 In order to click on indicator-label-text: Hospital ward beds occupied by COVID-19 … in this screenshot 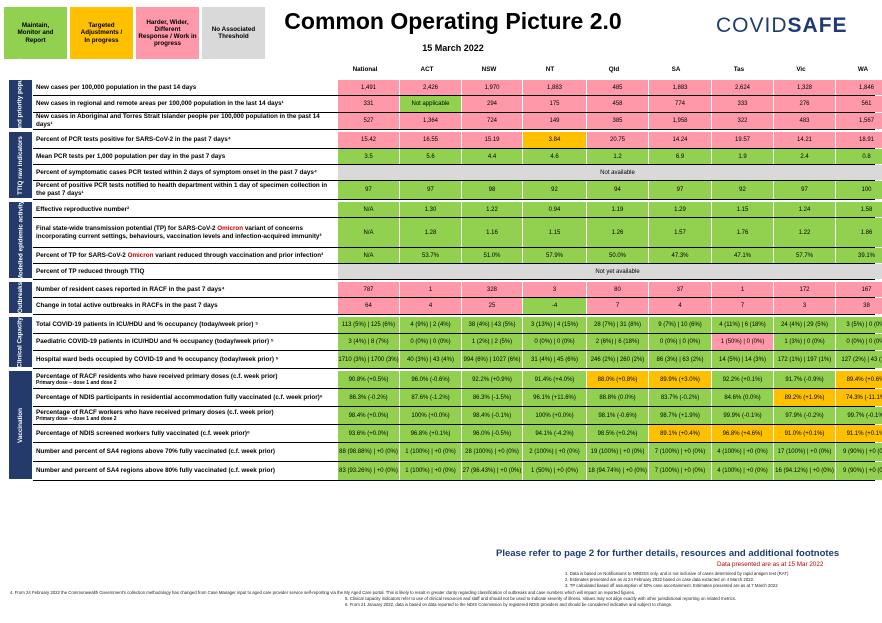, I will do `click(157, 359)`.